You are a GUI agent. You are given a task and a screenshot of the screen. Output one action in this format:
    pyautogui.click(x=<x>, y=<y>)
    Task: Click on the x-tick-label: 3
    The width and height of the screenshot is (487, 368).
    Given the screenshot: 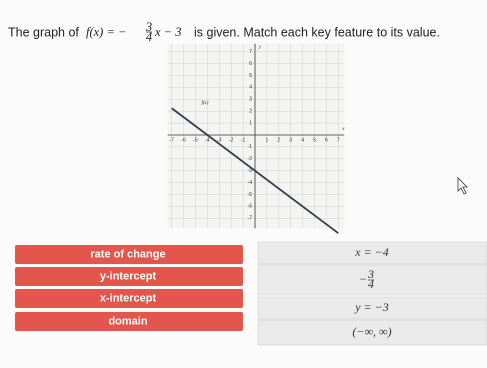 What is the action you would take?
    pyautogui.click(x=290, y=140)
    